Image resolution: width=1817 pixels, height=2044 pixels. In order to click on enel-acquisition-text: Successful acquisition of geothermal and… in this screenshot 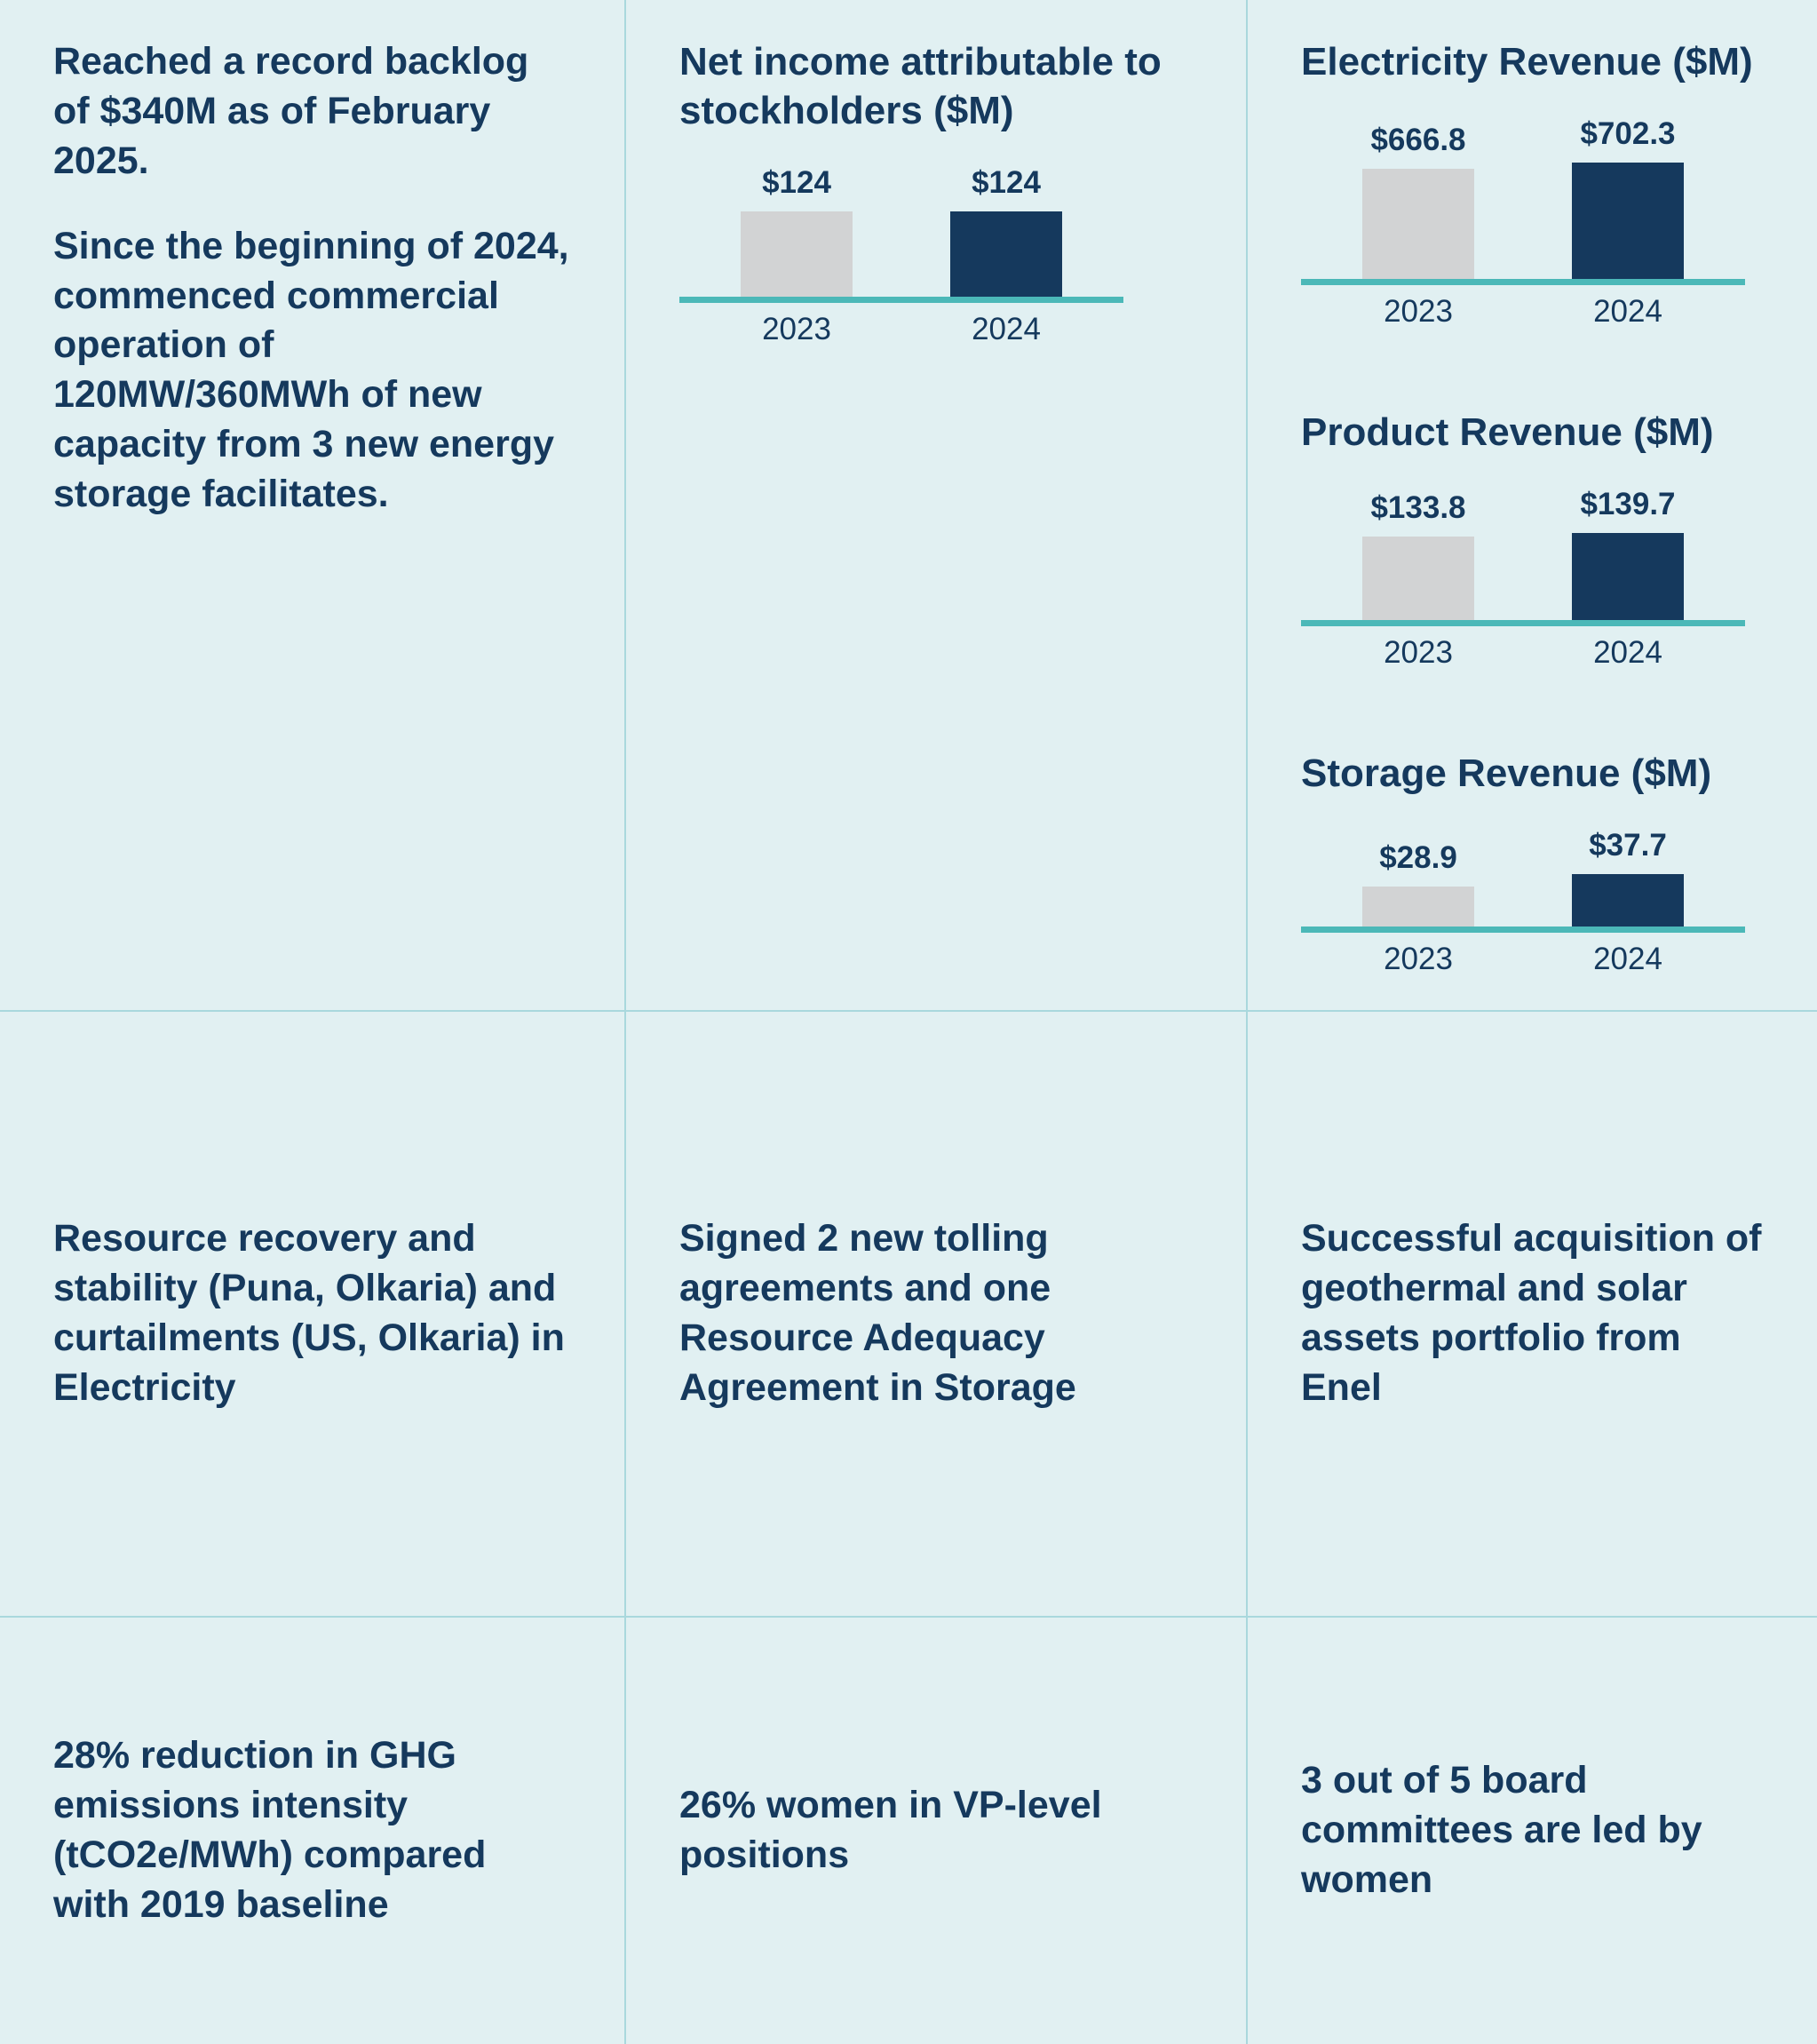, I will do `click(1531, 1313)`.